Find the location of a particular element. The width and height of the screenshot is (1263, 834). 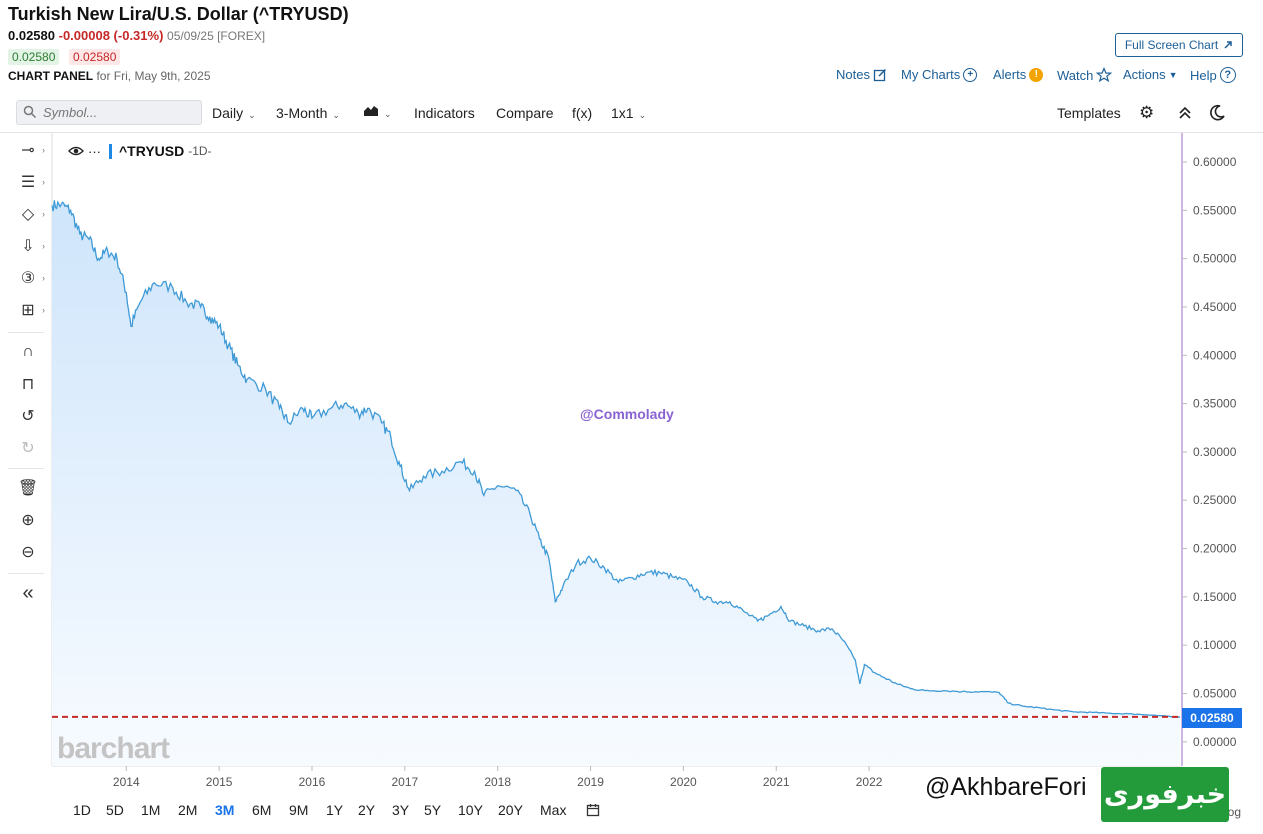

function-button: f(x) is located at coordinates (582, 113).